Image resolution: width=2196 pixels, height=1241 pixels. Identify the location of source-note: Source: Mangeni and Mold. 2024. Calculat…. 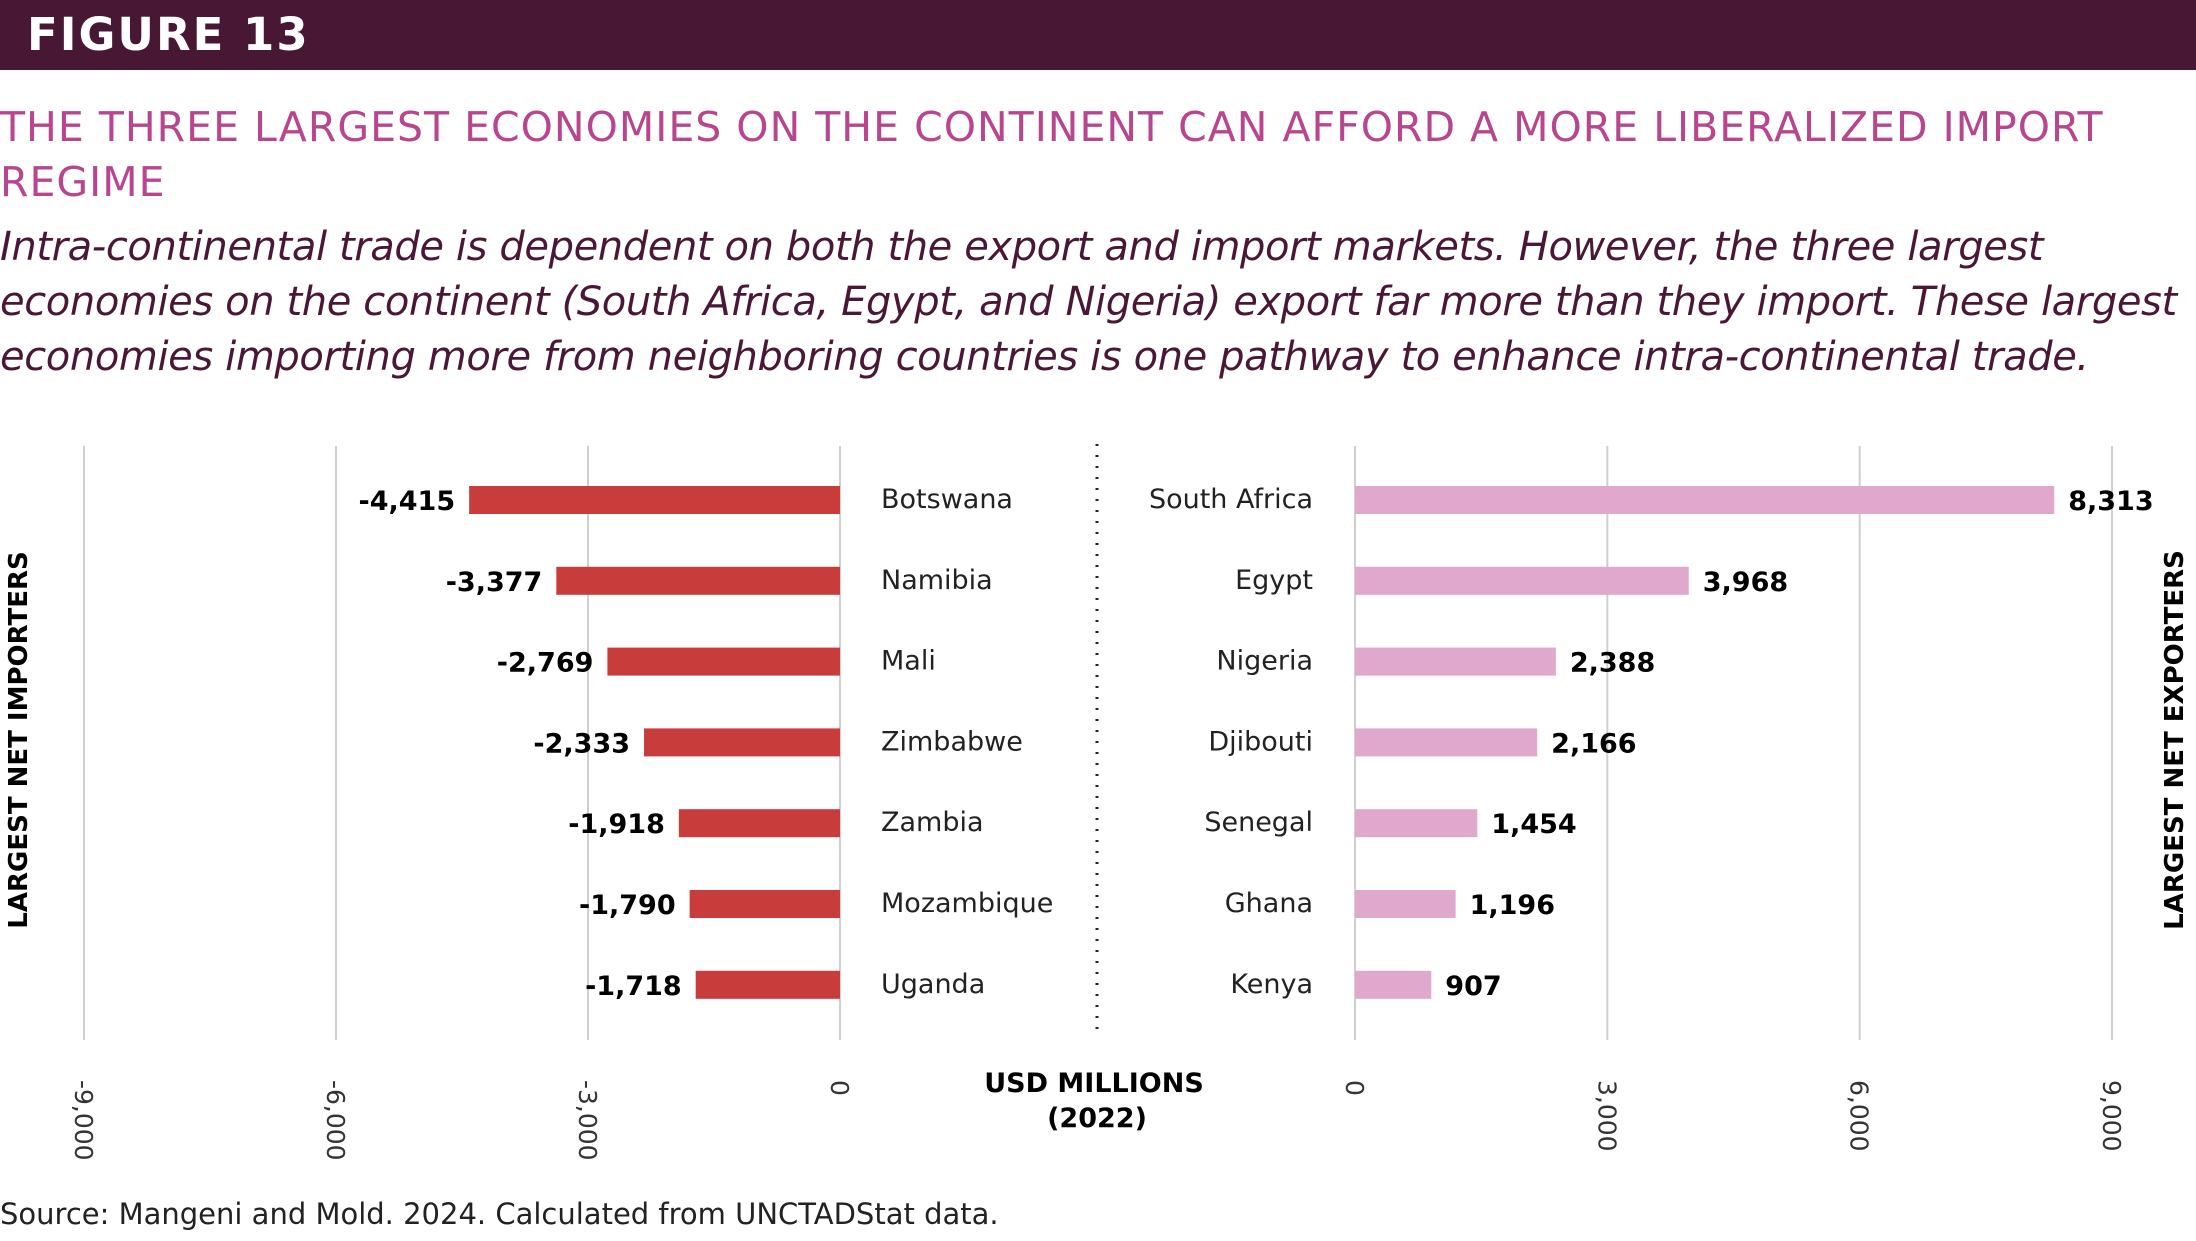
(499, 1214).